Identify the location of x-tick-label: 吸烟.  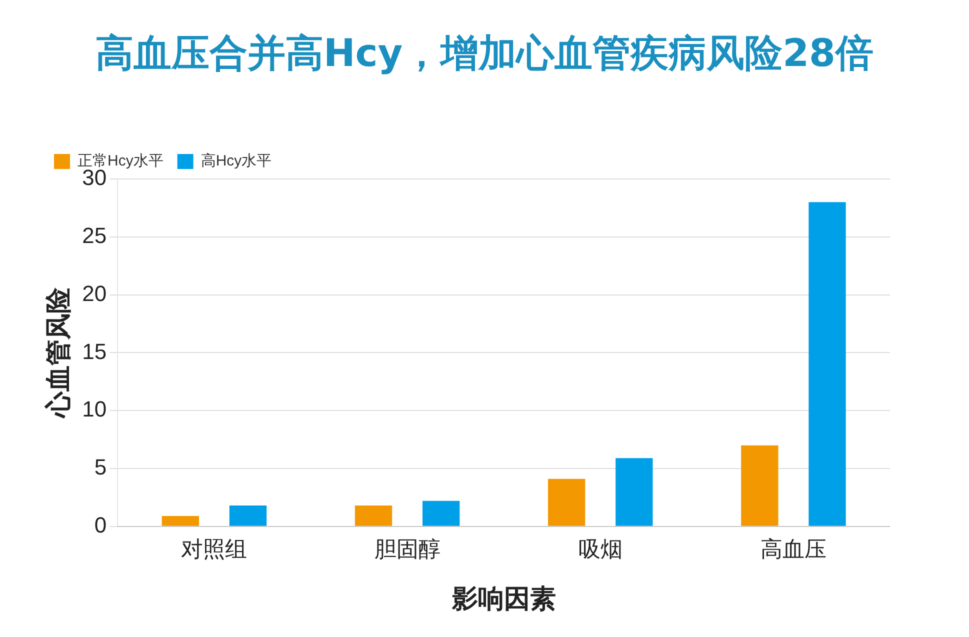
(600, 549).